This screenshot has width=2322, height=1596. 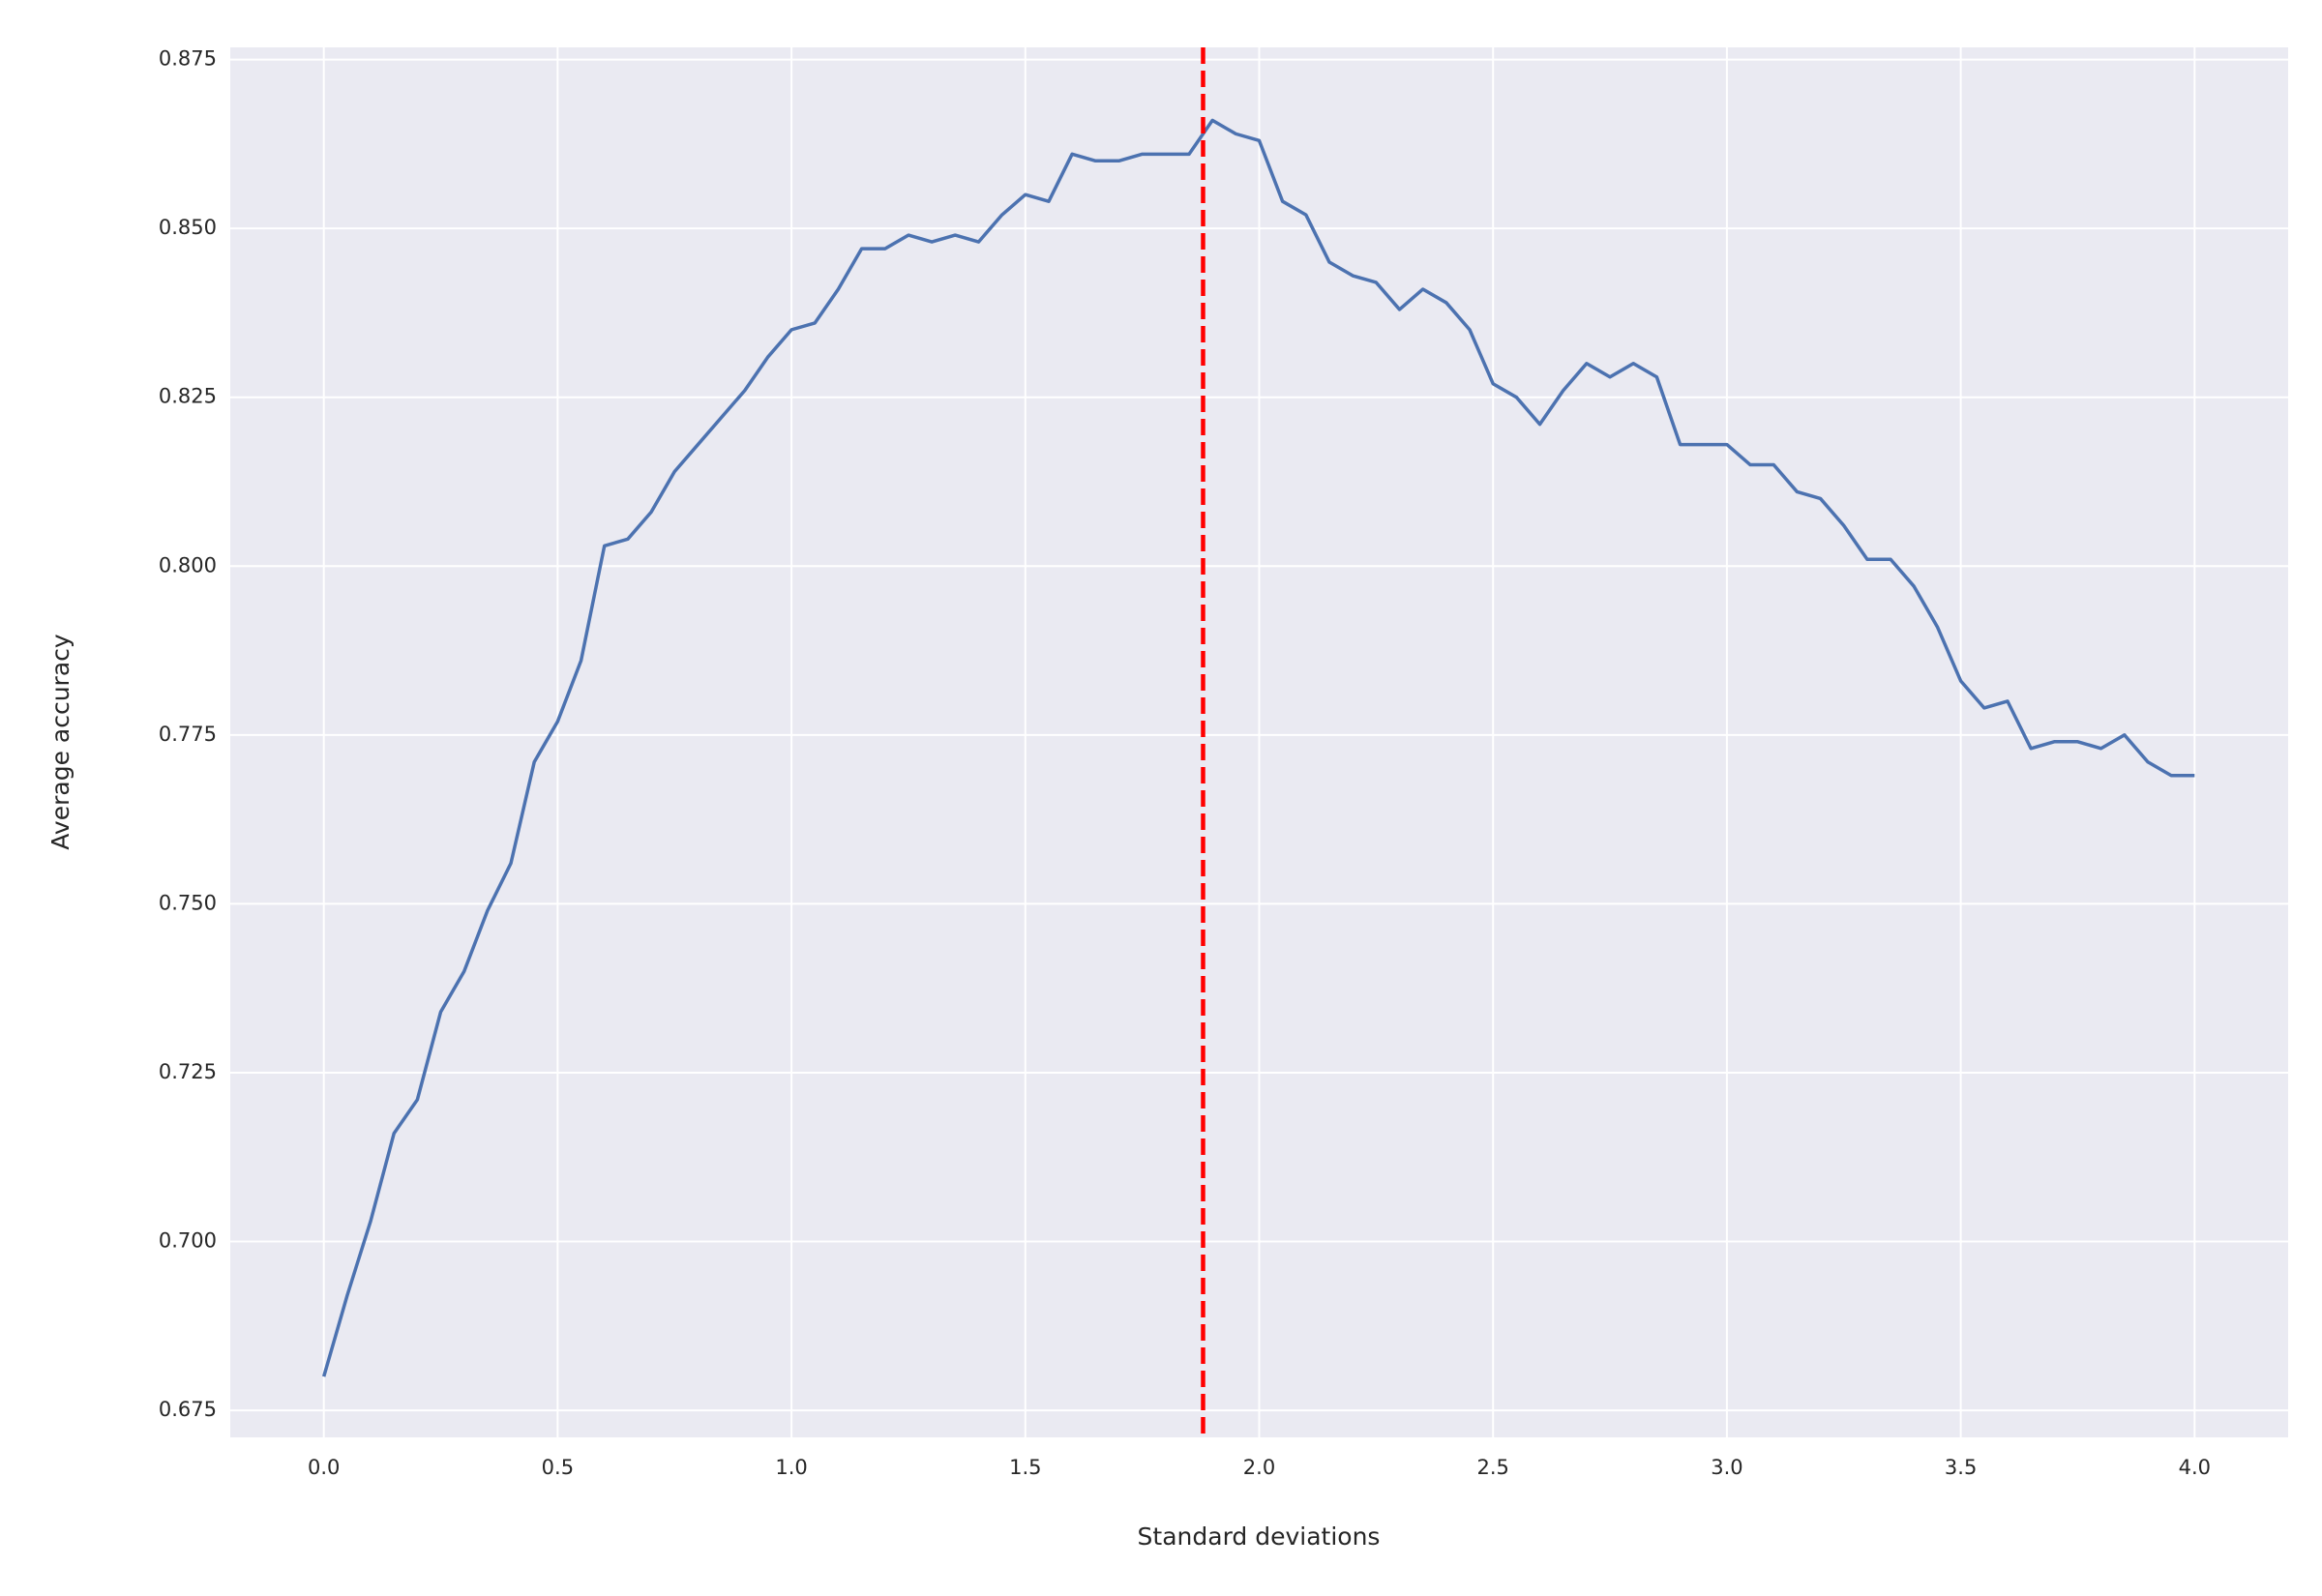 I want to click on y-tick-label: 0.750, so click(x=188, y=902).